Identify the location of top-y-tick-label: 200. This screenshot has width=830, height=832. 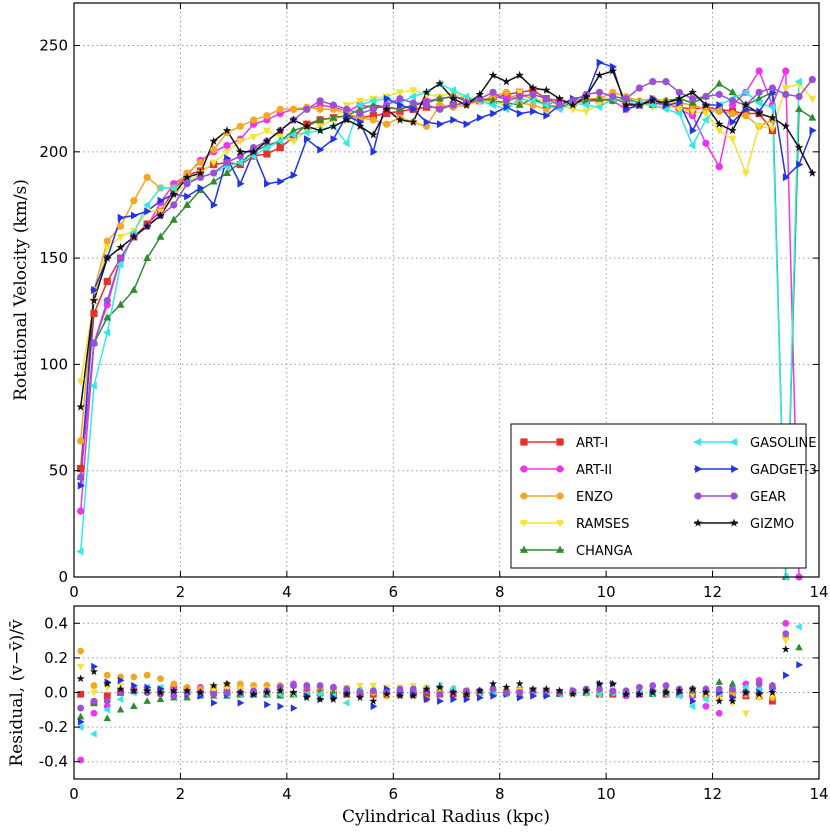
(53, 152).